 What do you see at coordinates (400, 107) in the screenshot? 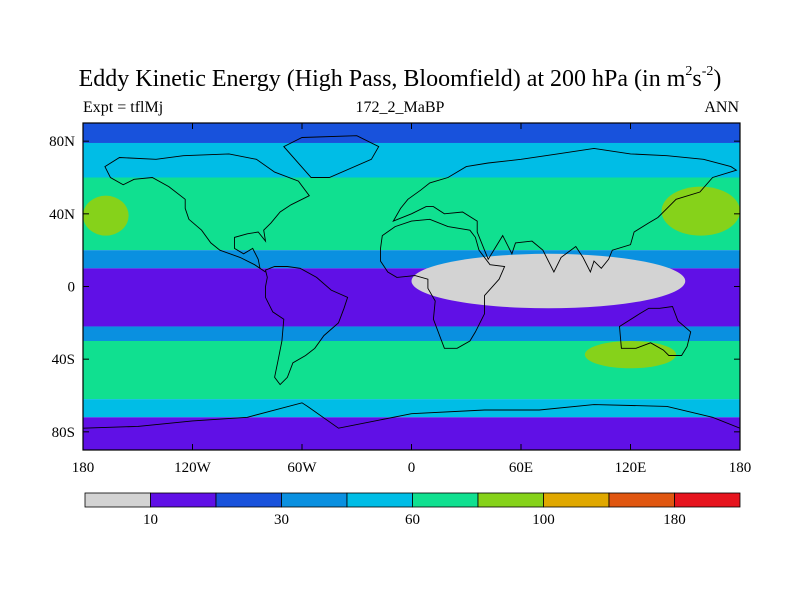
I see `case-label: 172_2_MaBP` at bounding box center [400, 107].